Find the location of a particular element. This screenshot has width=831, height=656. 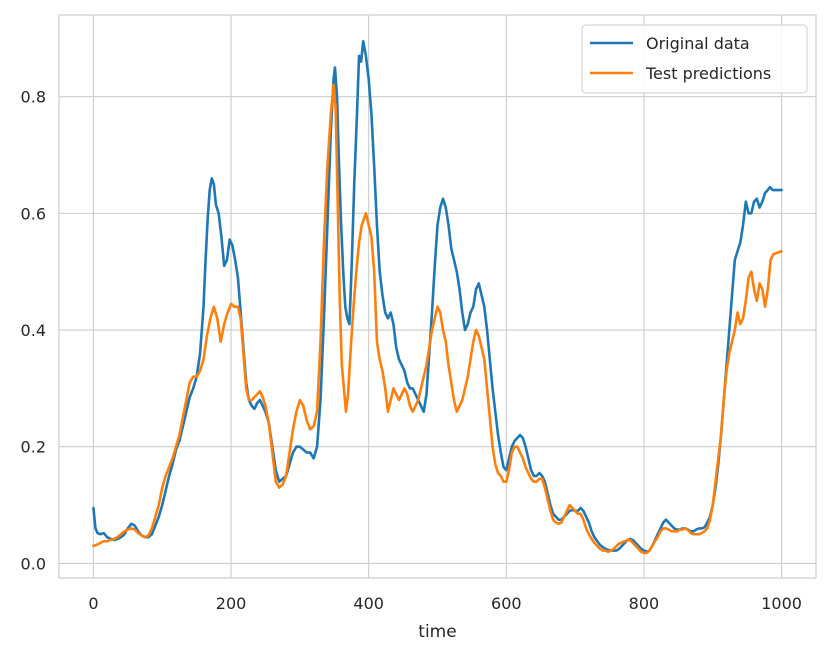

y-tick-label: 0.0 is located at coordinates (33, 563).